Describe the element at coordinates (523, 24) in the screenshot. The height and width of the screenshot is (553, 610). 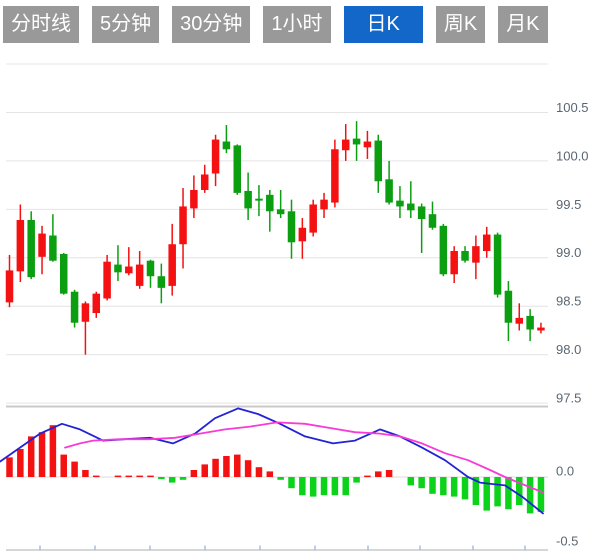
I see `tab-monthly-k: 月K` at that location.